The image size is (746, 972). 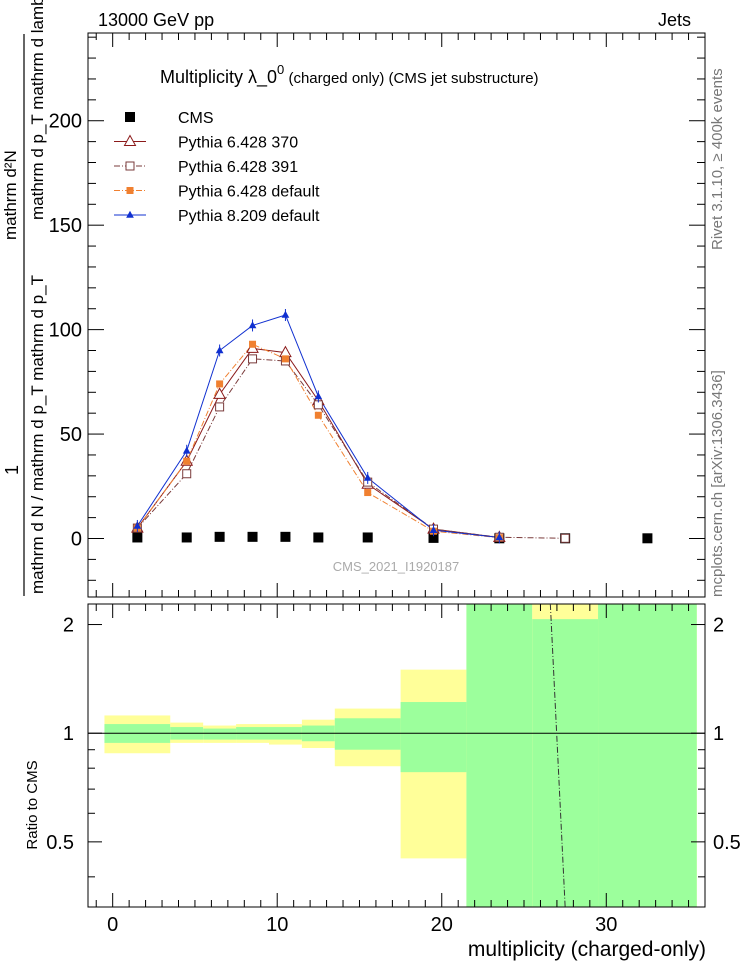 What do you see at coordinates (717, 159) in the screenshot?
I see `rivet-label: Rivet 3.1.10, ≥ 400k events` at bounding box center [717, 159].